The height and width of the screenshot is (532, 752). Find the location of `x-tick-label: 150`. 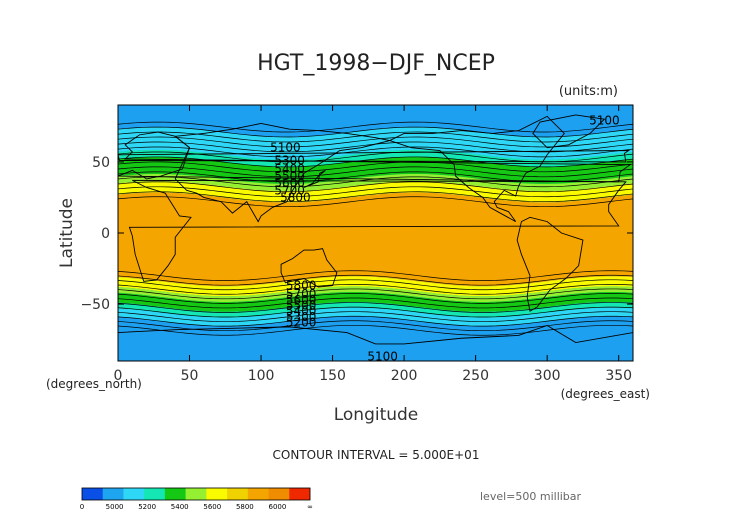

x-tick-label: 150 is located at coordinates (332, 376).